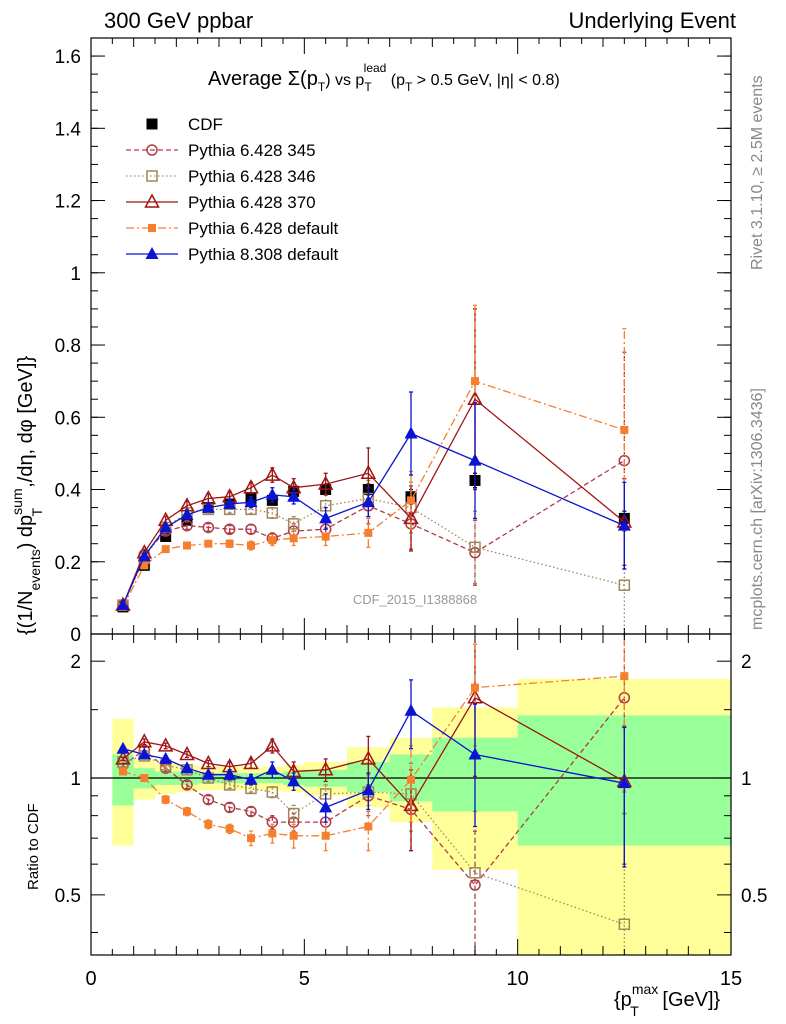 The width and height of the screenshot is (786, 1024). I want to click on y-tick-label: 0.8, so click(68, 346).